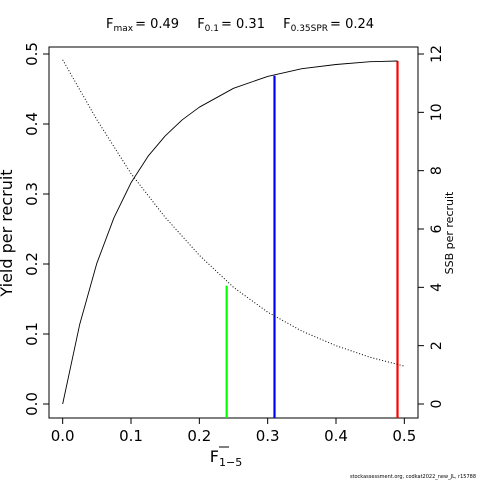  What do you see at coordinates (32, 264) in the screenshot?
I see `y-tick-label: 0.2` at bounding box center [32, 264].